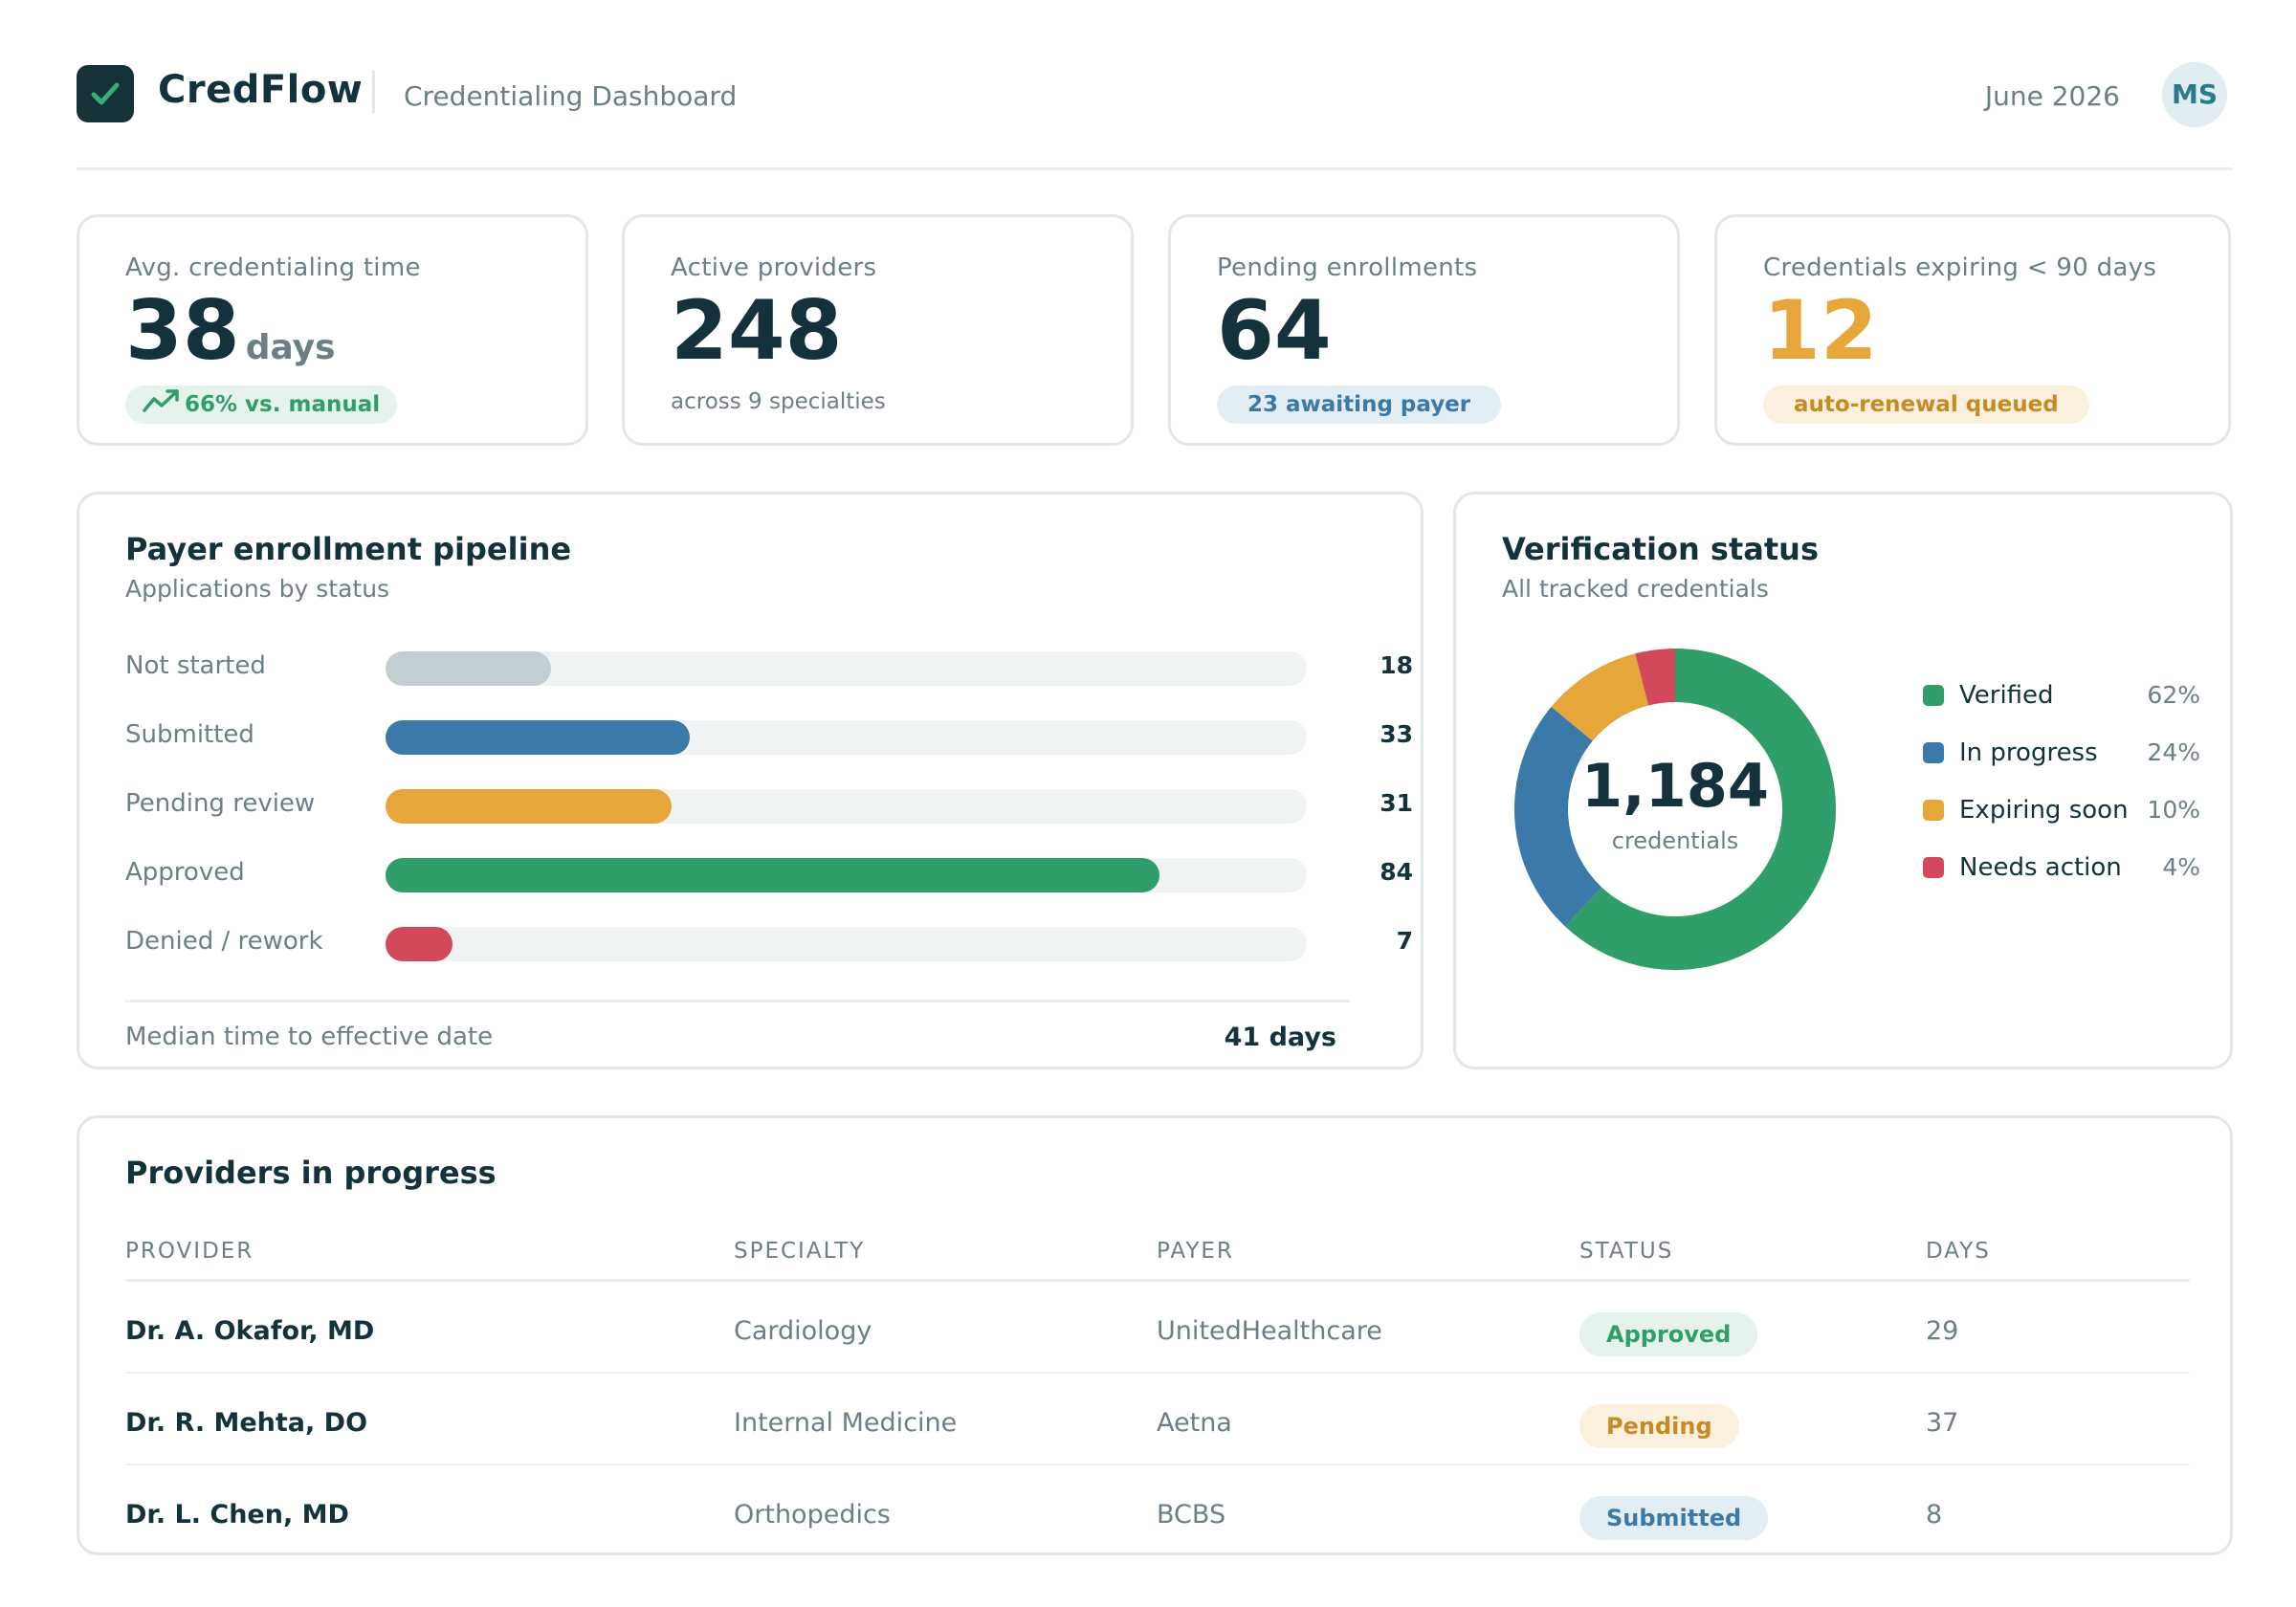 The width and height of the screenshot is (2296, 1607). Describe the element at coordinates (571, 96) in the screenshot. I see `page-title: Credentialing Dashboard` at that location.